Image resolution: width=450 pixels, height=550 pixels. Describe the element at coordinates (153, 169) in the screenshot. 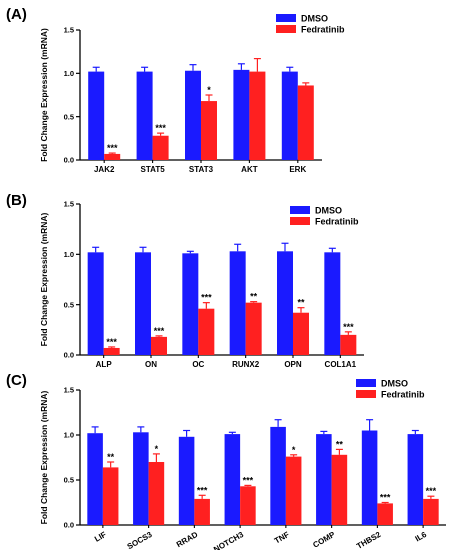

I see `x-tick-label: STAT5` at that location.